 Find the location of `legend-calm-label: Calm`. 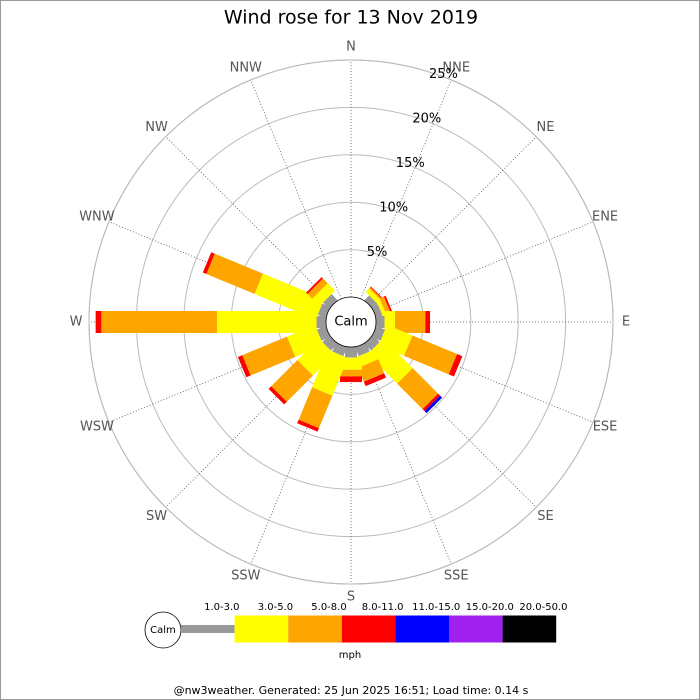

legend-calm-label: Calm is located at coordinates (163, 630).